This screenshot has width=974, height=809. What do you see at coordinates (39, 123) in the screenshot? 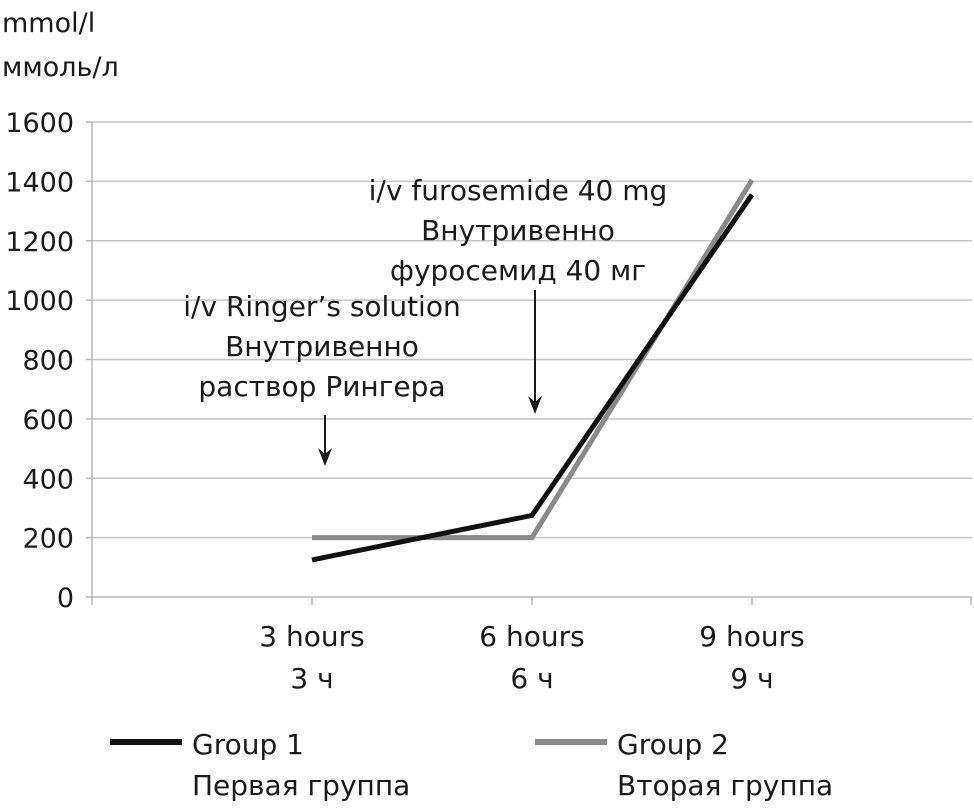
I see `y-tick-label: 1600` at bounding box center [39, 123].